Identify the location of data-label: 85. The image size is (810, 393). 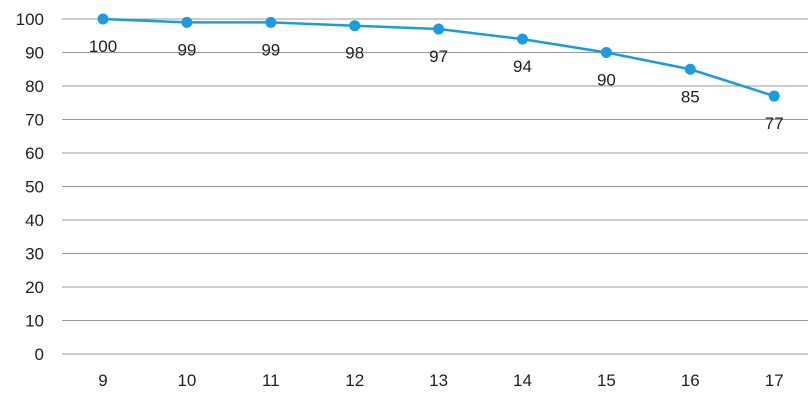
(690, 96).